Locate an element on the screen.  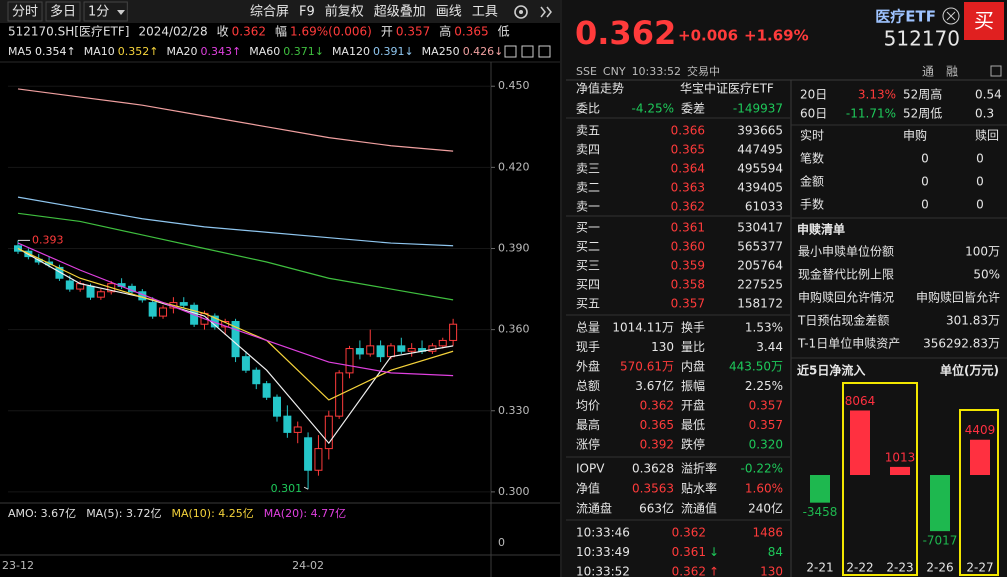
tool-button: 前复权 is located at coordinates (344, 12).